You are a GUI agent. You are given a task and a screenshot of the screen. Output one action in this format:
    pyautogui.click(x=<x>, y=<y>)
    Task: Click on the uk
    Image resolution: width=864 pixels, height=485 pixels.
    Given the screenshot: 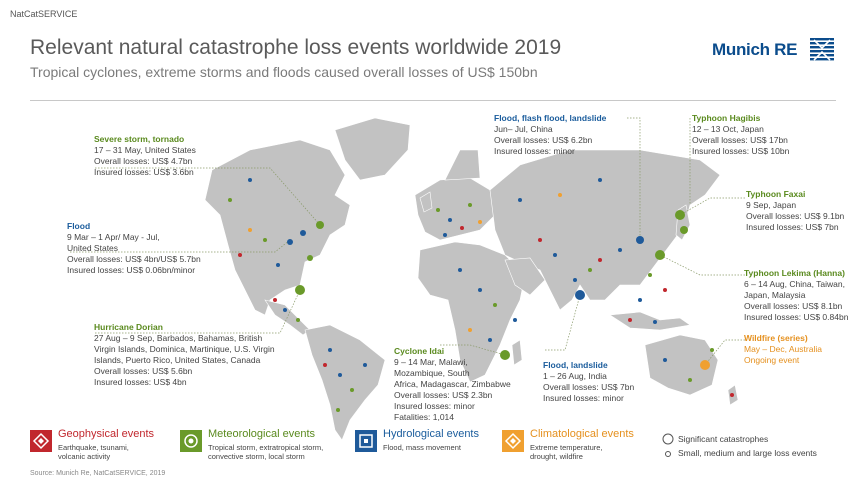 What is the action you would take?
    pyautogui.click(x=426, y=202)
    